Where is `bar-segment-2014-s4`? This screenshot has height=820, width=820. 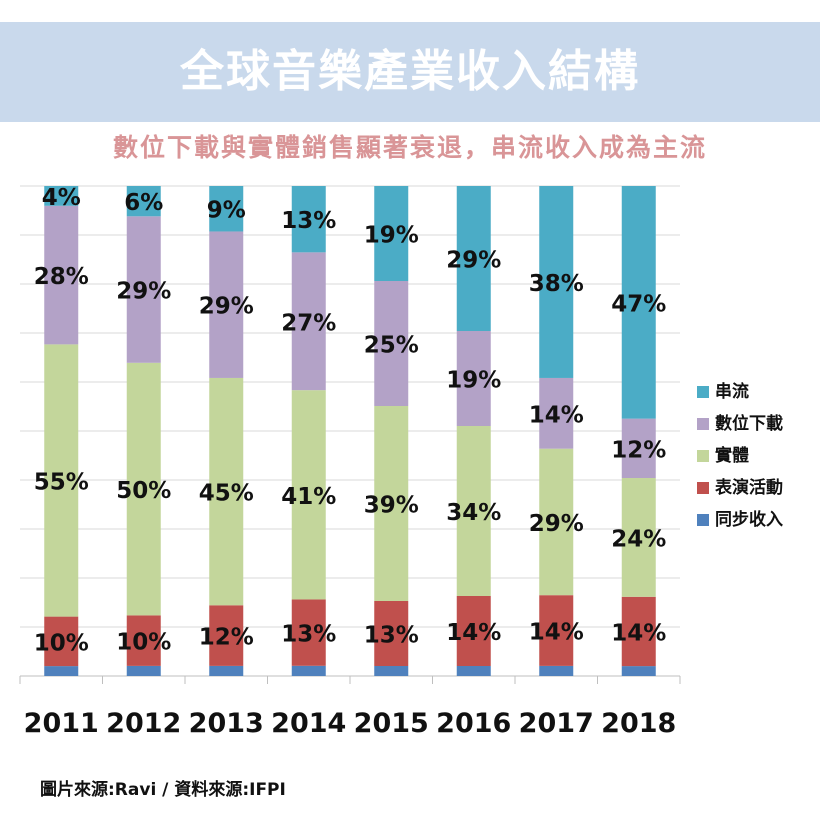 bar-segment-2014-s4 is located at coordinates (308, 219).